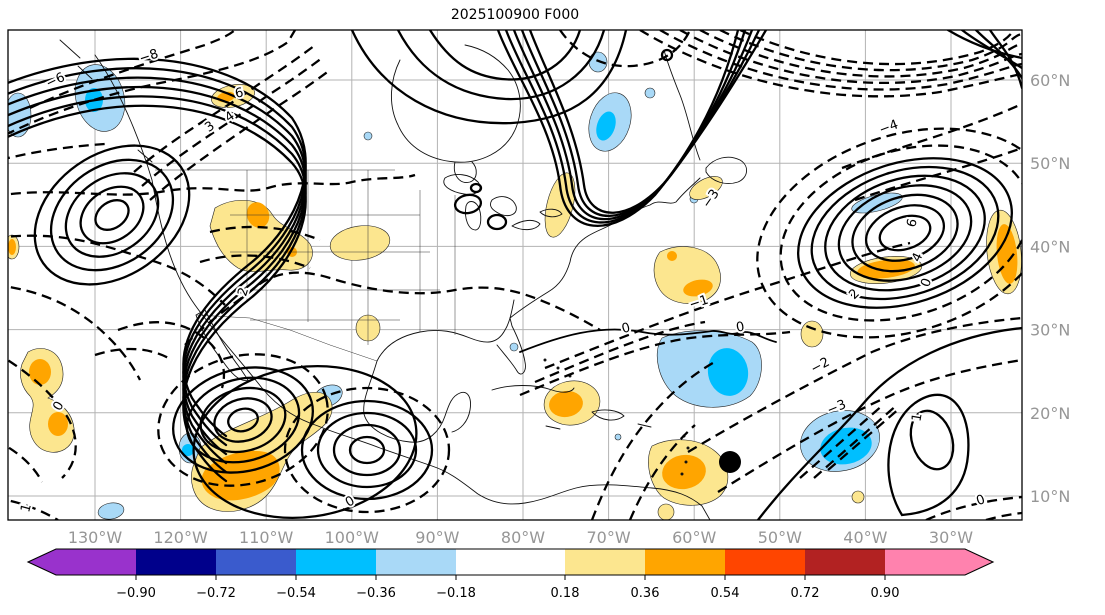 This screenshot has width=1105, height=615. What do you see at coordinates (1050, 413) in the screenshot?
I see `lat-tick-label: 20°N` at bounding box center [1050, 413].